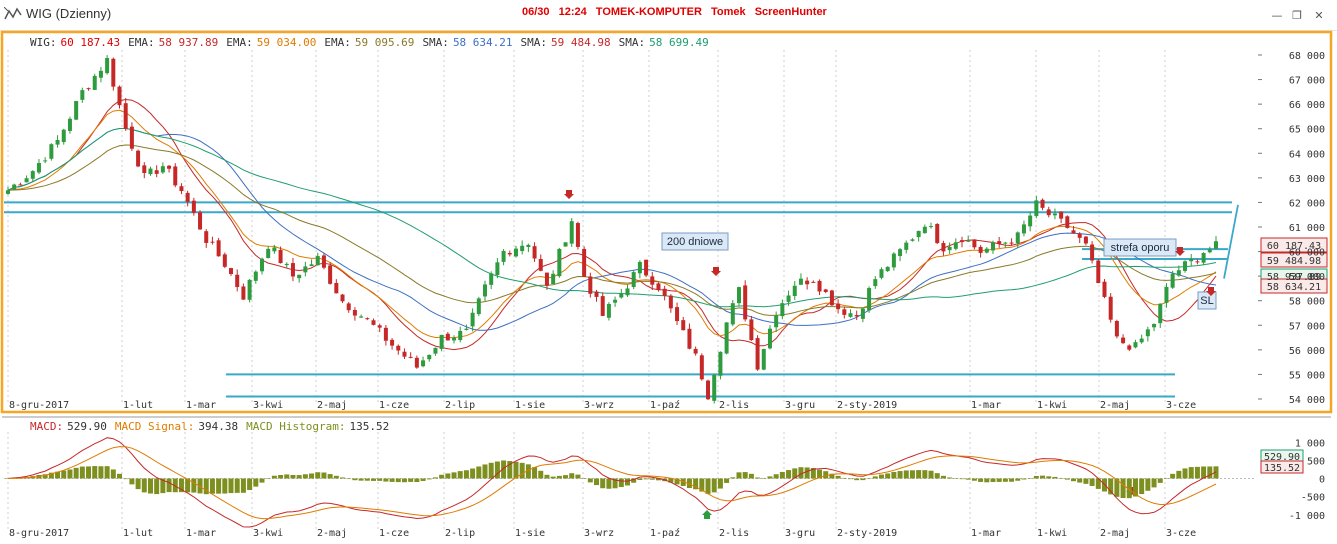 The height and width of the screenshot is (544, 1337). I want to click on close-icon: ✕, so click(1319, 15).